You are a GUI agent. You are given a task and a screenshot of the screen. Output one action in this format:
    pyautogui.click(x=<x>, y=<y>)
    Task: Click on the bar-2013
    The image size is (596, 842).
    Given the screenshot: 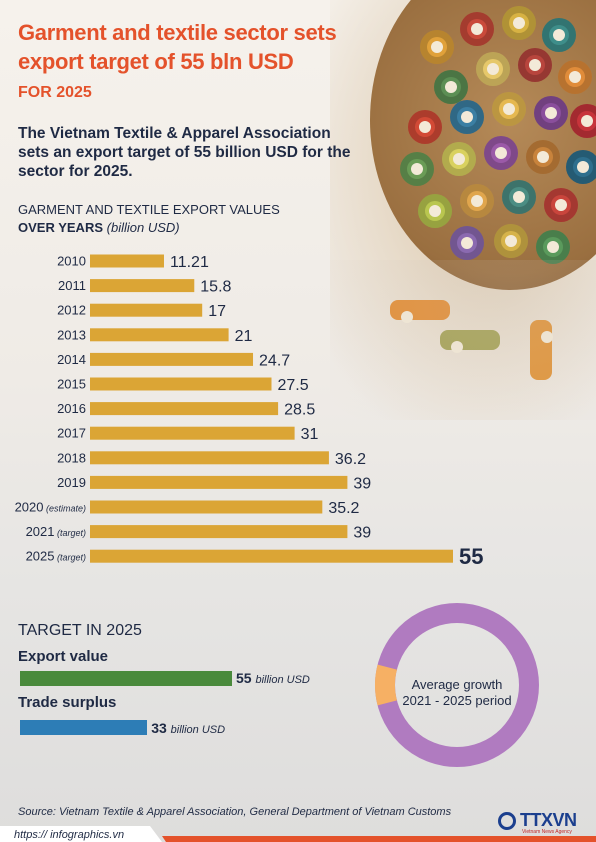 What is the action you would take?
    pyautogui.click(x=159, y=335)
    